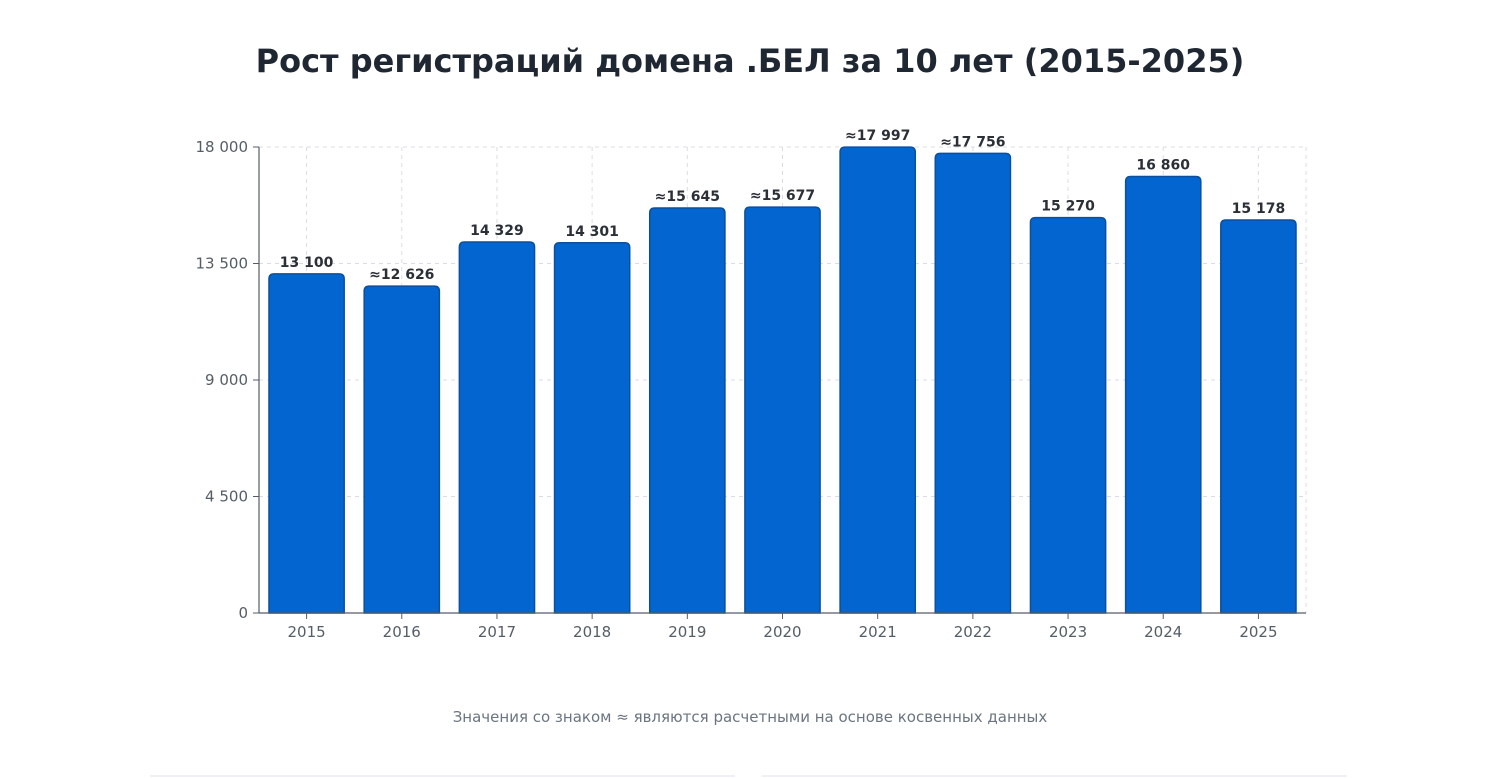 The height and width of the screenshot is (778, 1500). What do you see at coordinates (226, 380) in the screenshot?
I see `y-tick-label: 9 000` at bounding box center [226, 380].